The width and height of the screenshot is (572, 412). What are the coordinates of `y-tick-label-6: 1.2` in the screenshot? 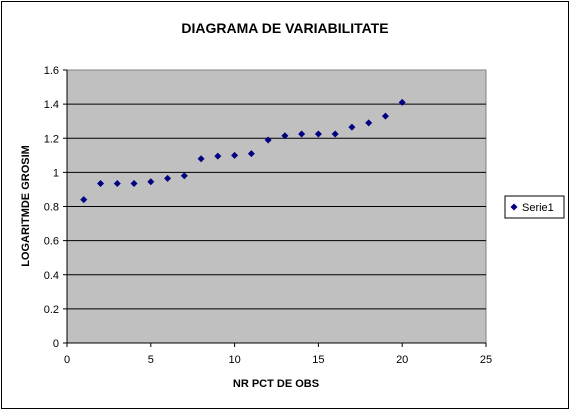 It's located at (51, 139).